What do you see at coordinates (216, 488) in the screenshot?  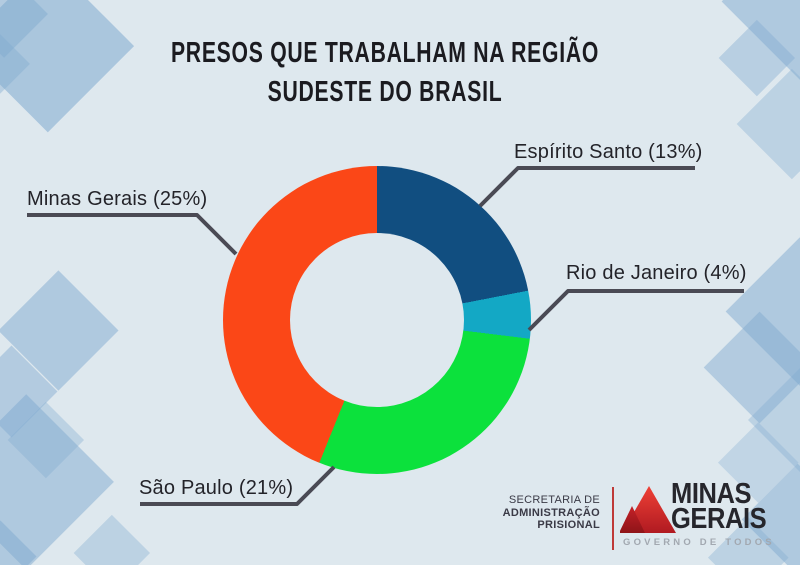 I see `callout-label-sao-paulo: São Paulo (21%)` at bounding box center [216, 488].